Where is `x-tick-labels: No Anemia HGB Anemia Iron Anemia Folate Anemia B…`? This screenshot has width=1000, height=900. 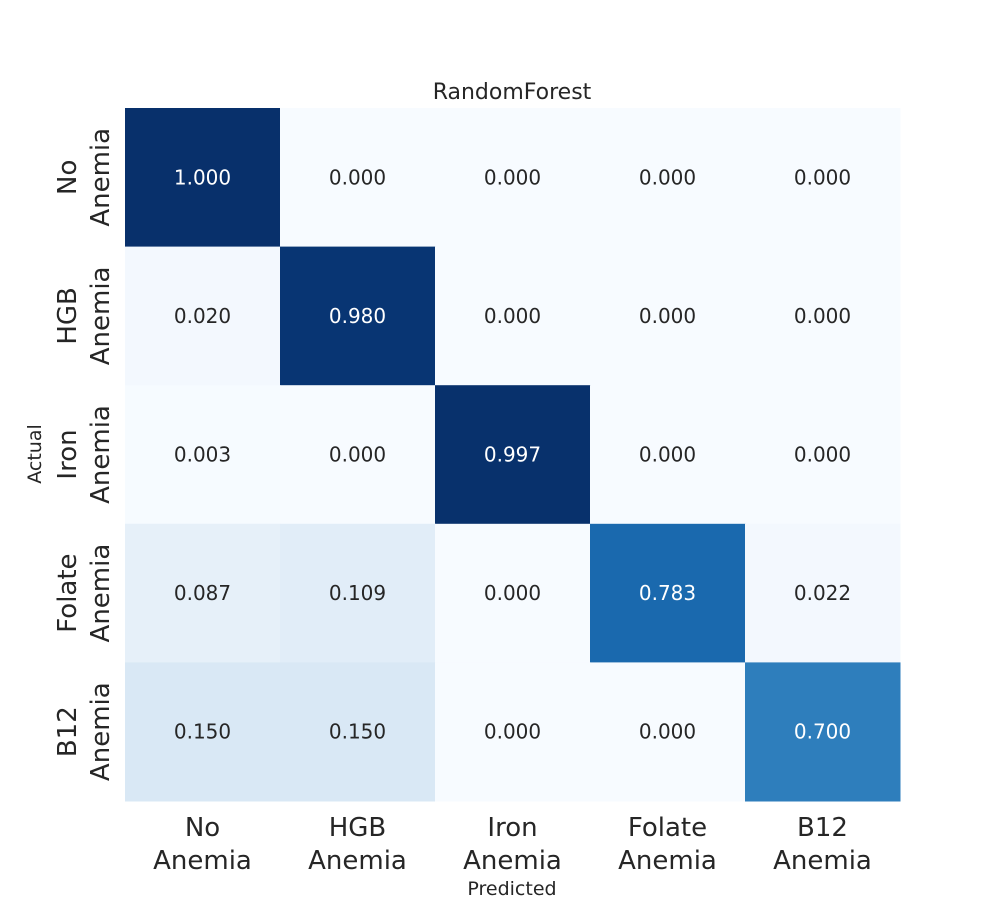
x-tick-labels: No Anemia HGB Anemia Iron Anemia Folate Anemia B… is located at coordinates (512, 844).